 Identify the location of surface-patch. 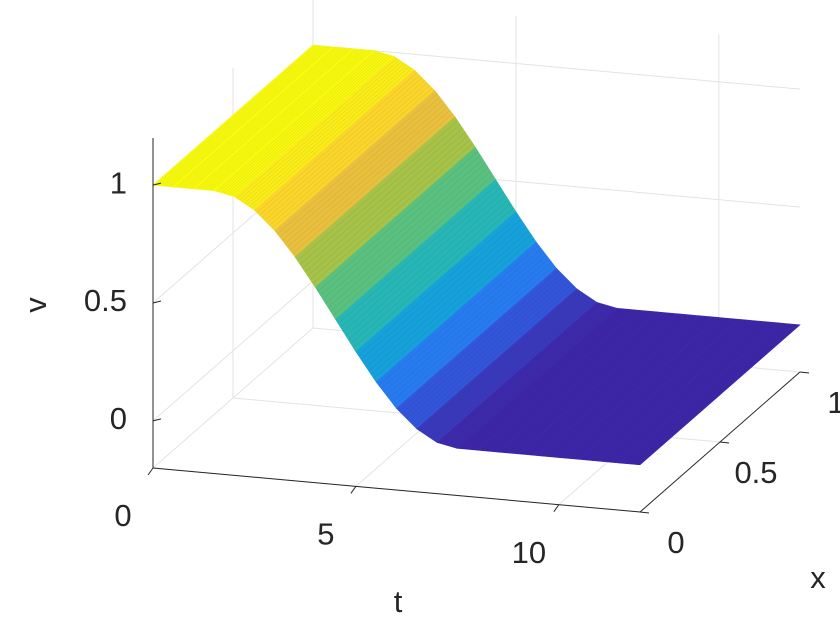
(669, 429).